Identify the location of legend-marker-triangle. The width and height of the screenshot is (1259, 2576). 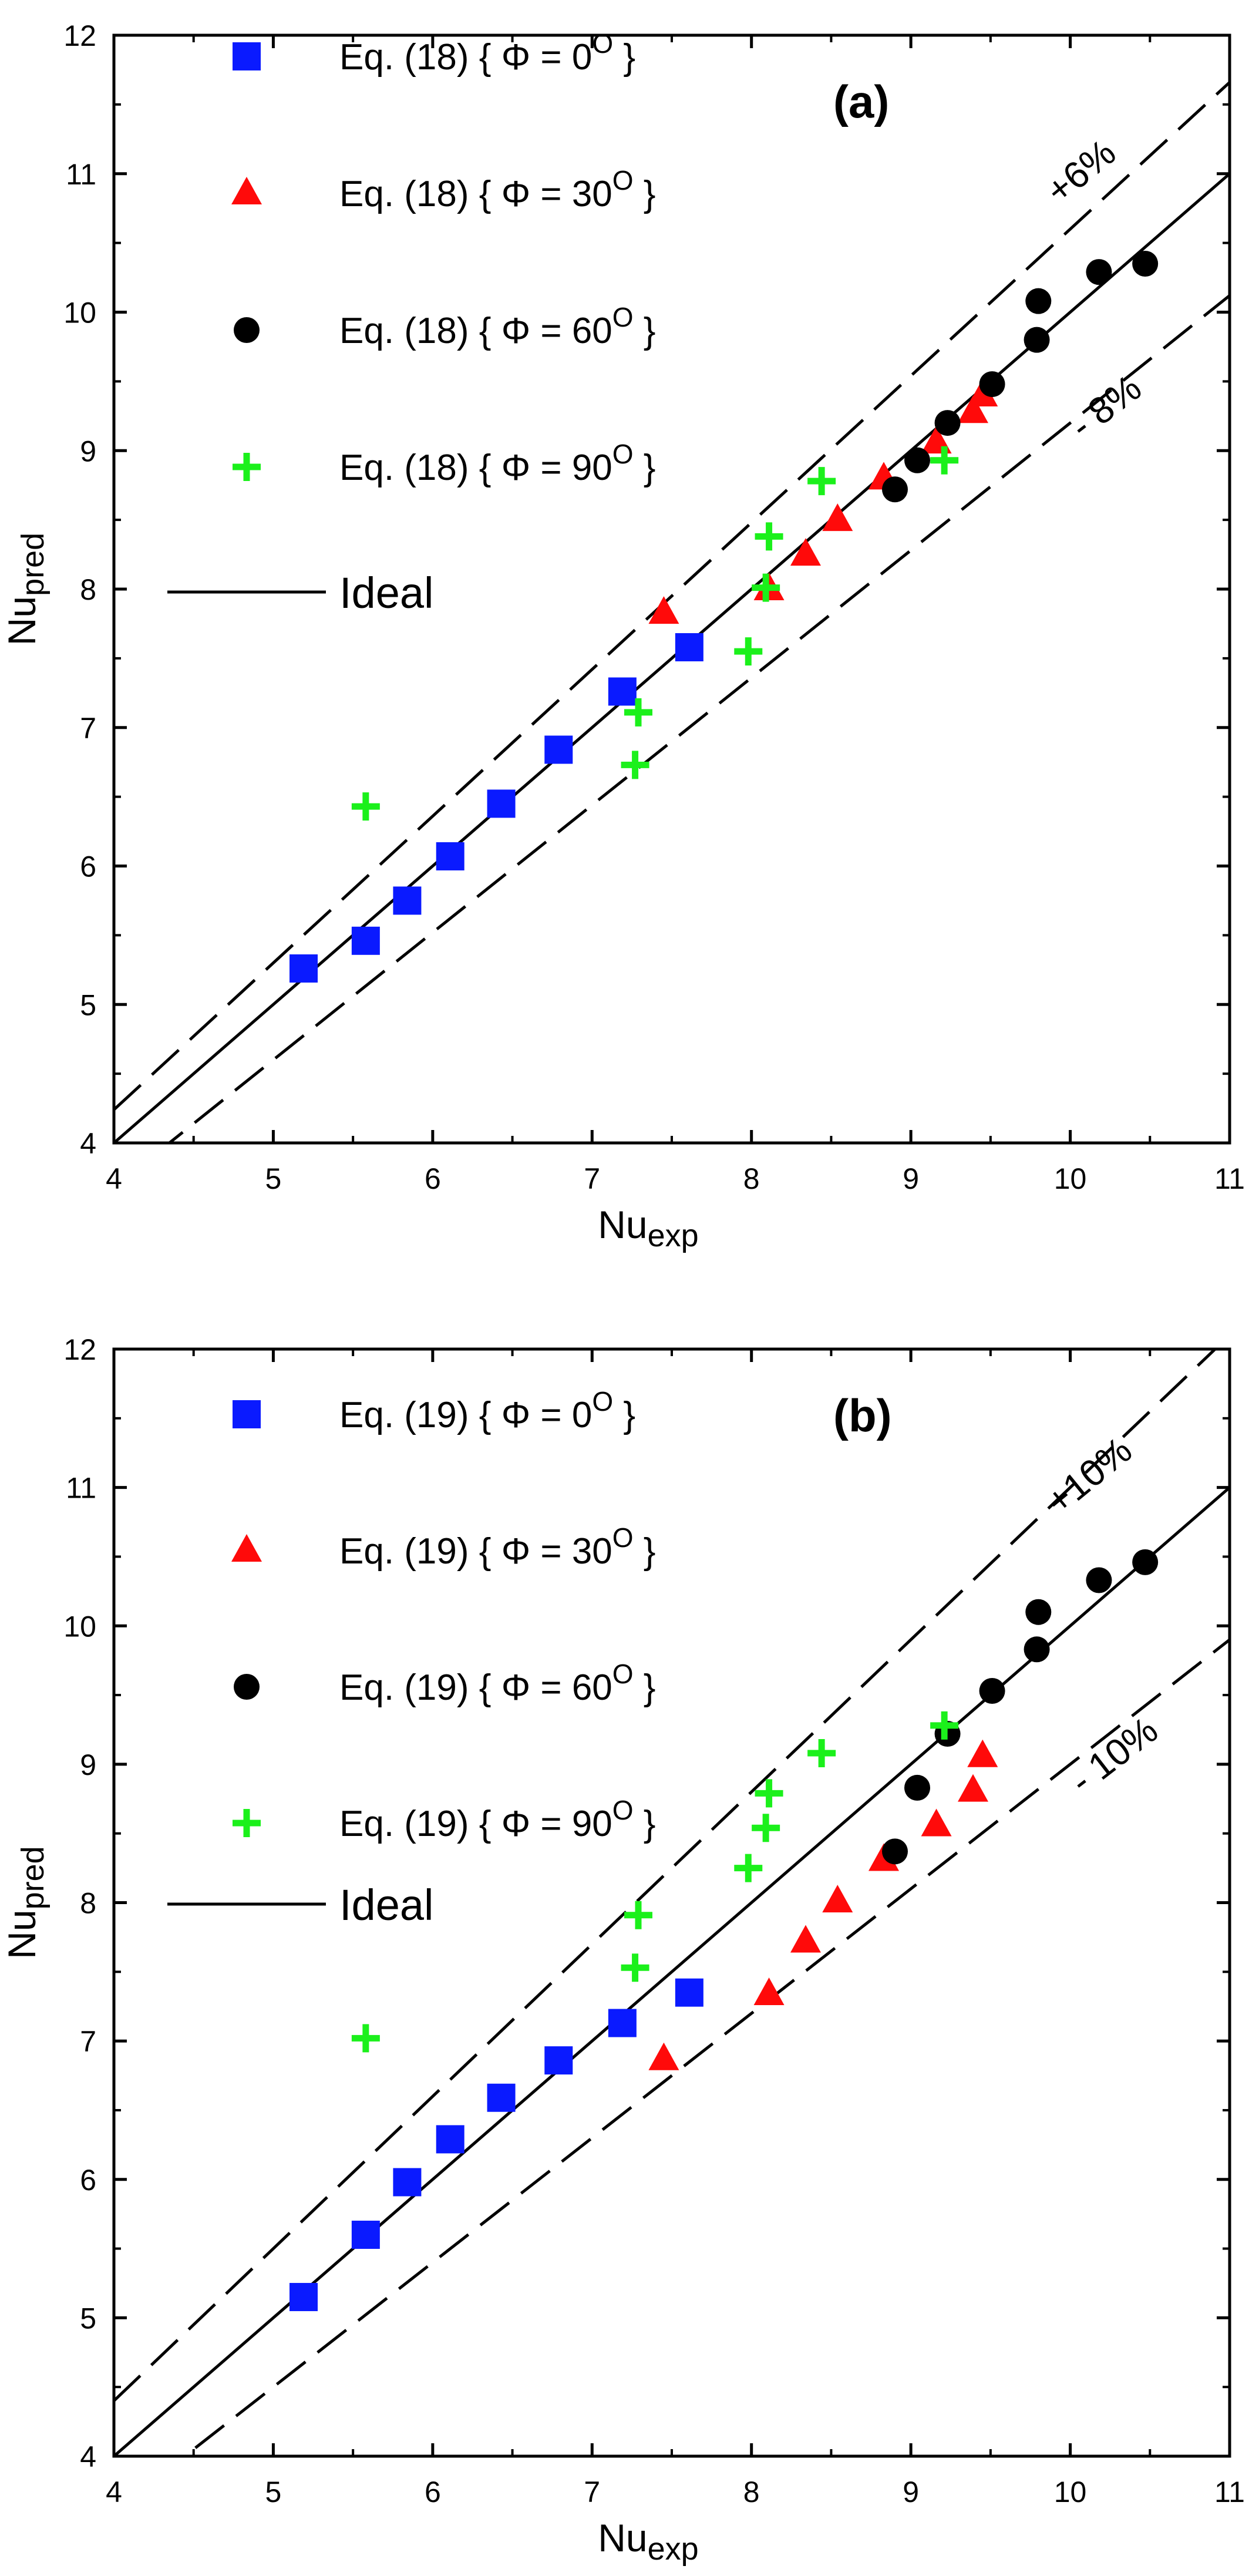
(246, 190).